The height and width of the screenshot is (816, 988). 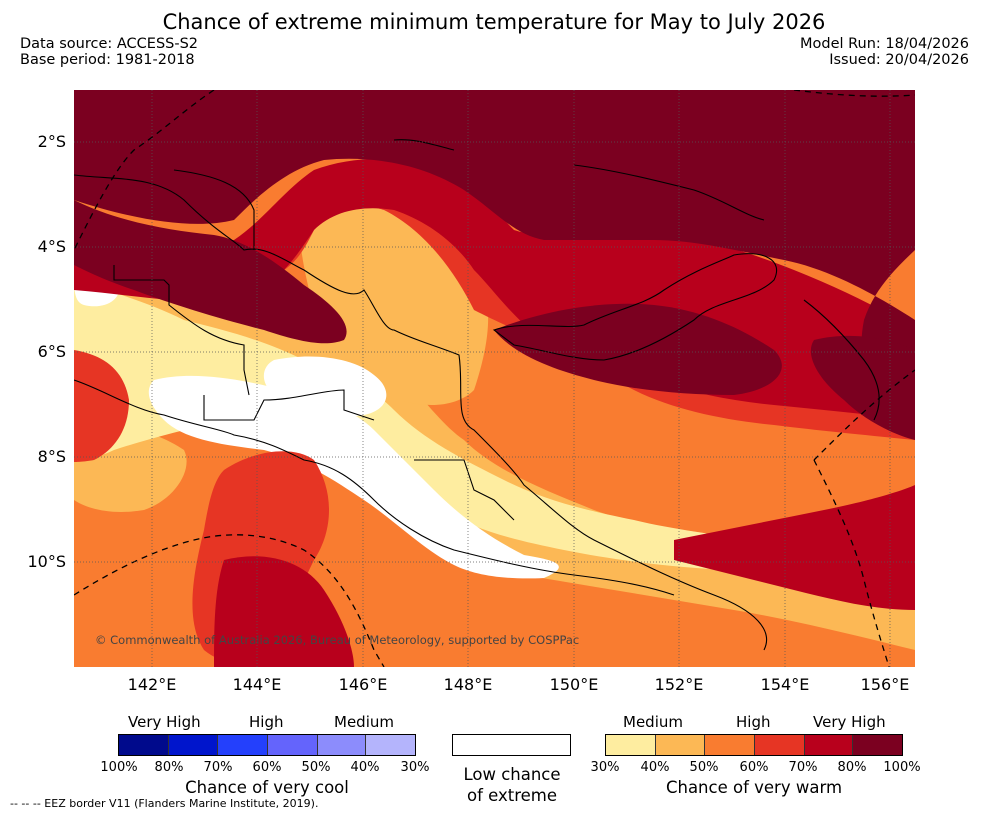 What do you see at coordinates (803, 767) in the screenshot?
I see `warm-tick: 70%` at bounding box center [803, 767].